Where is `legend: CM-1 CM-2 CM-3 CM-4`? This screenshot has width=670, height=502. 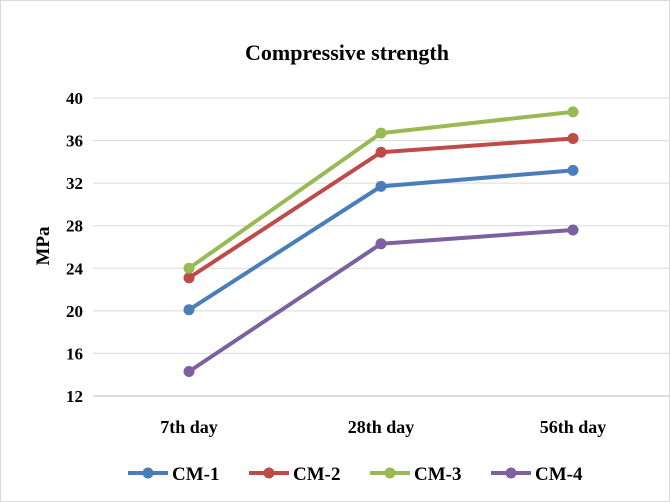
legend: CM-1 CM-2 CM-3 CM-4 is located at coordinates (355, 474).